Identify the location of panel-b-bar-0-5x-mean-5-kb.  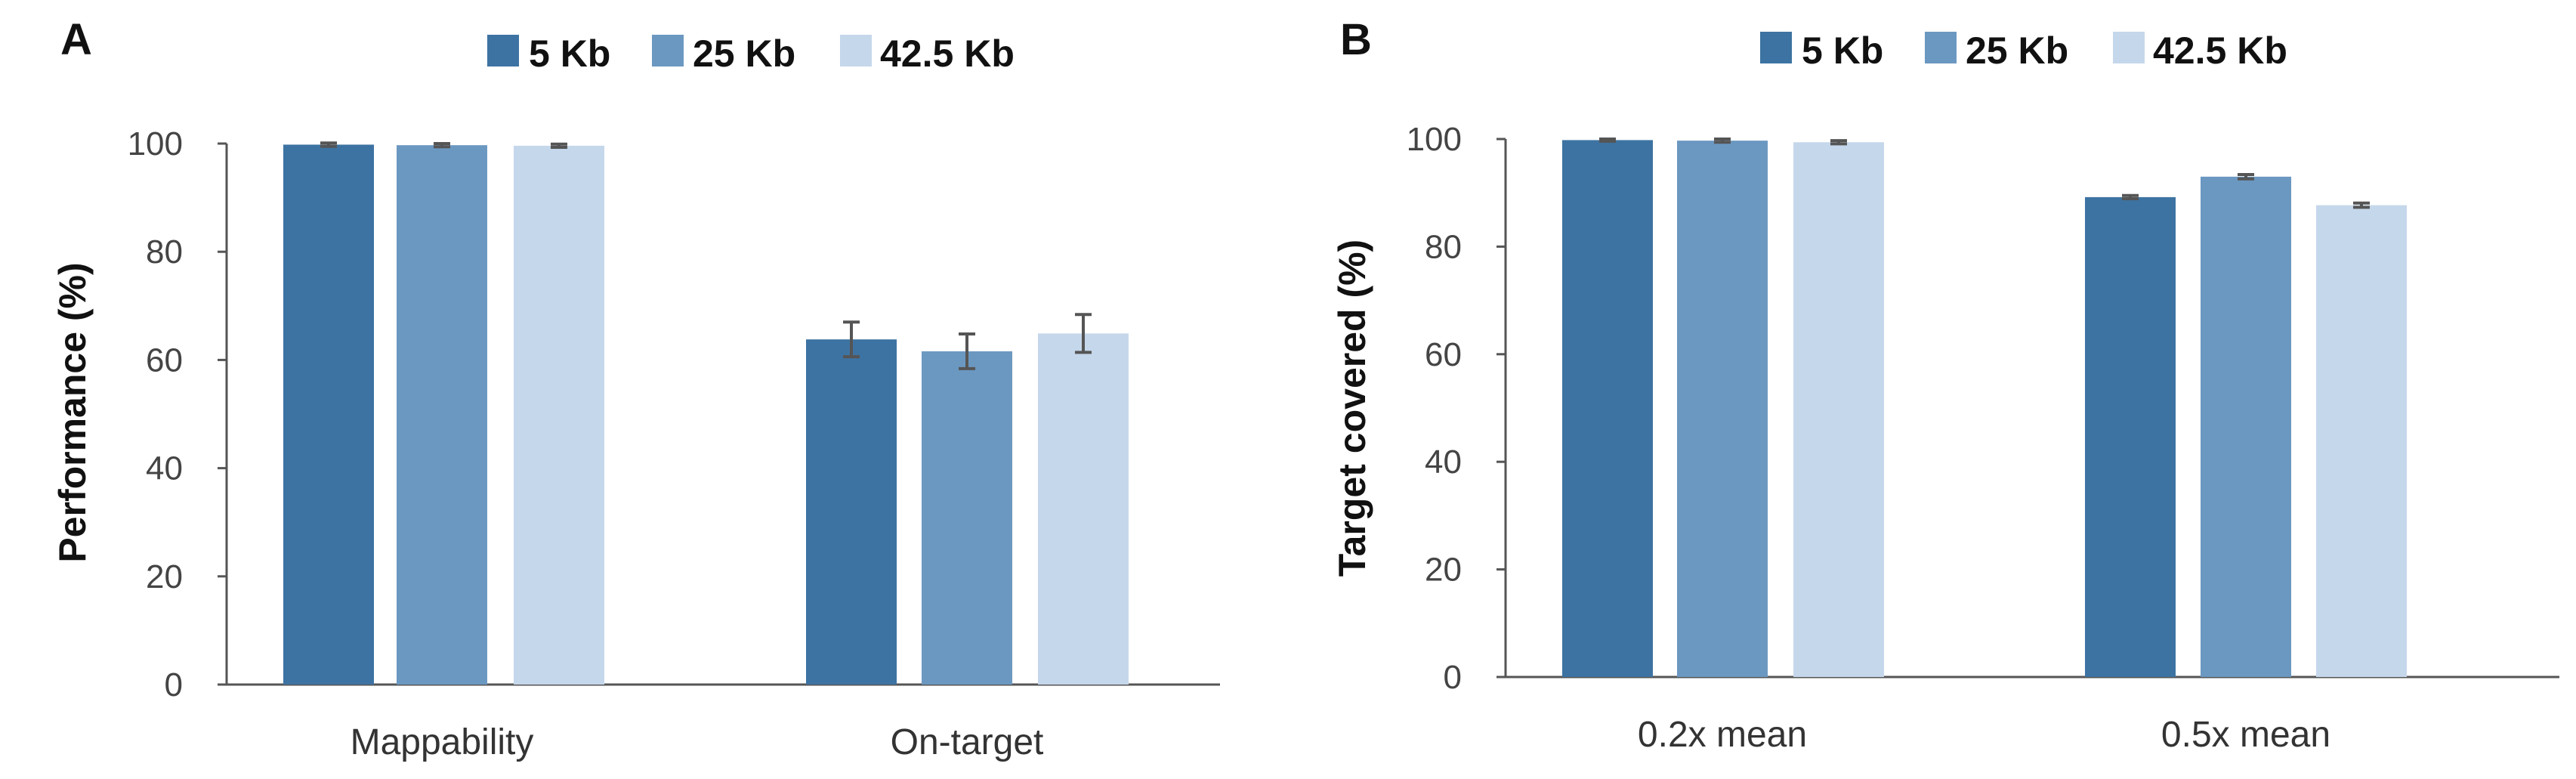
(2130, 436).